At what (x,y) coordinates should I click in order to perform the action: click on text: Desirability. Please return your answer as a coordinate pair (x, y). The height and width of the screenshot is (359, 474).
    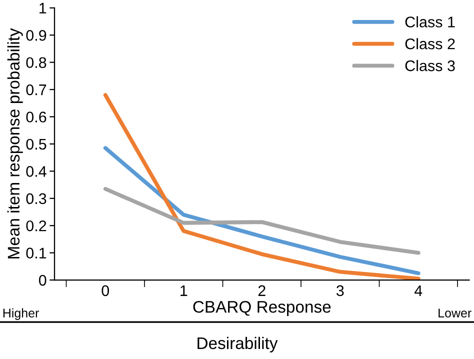
    Looking at the image, I should click on (238, 344).